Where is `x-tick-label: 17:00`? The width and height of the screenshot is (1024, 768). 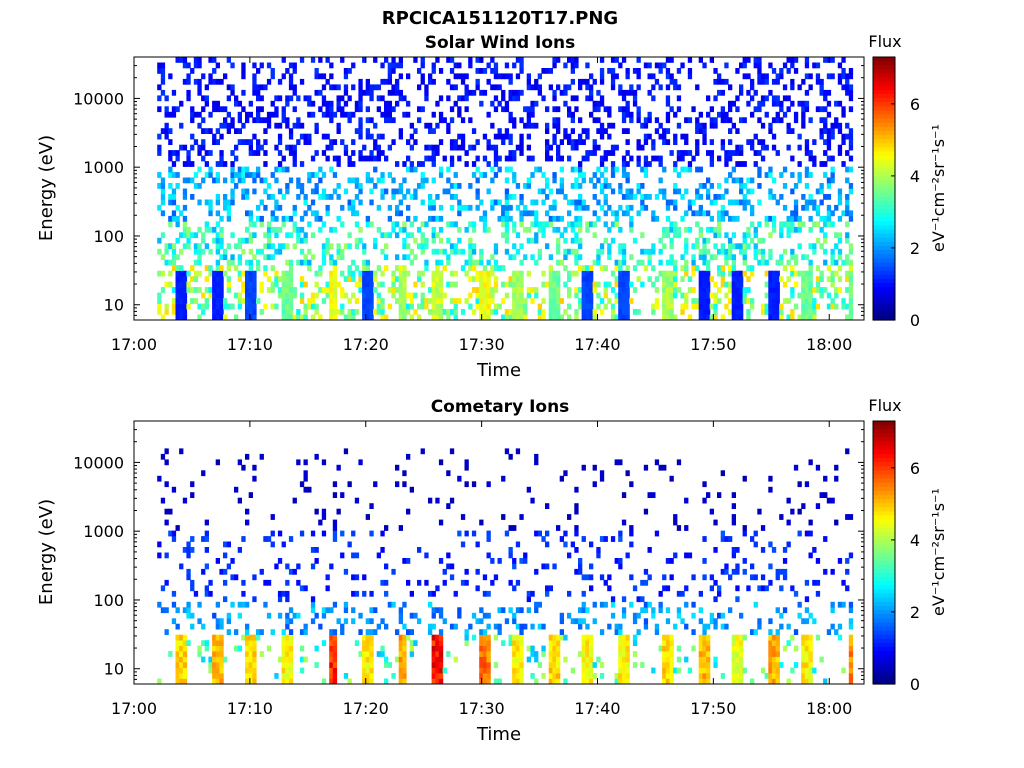 x-tick-label: 17:00 is located at coordinates (134, 708).